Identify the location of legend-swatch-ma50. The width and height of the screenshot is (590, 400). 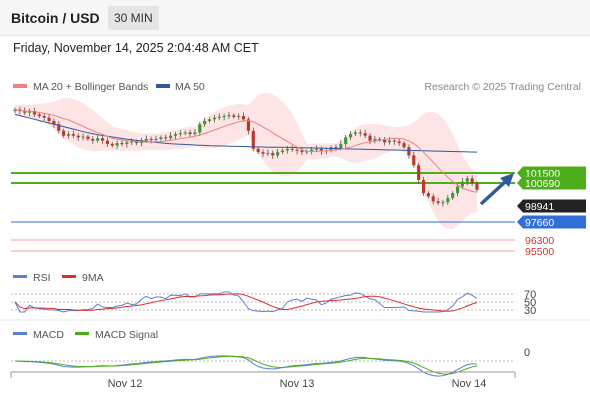
(163, 86).